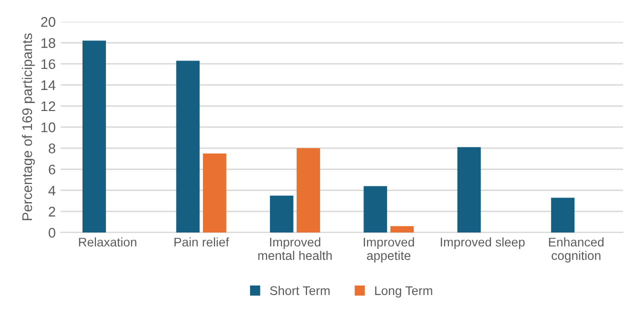  I want to click on y-tick-label: 12, so click(48, 106).